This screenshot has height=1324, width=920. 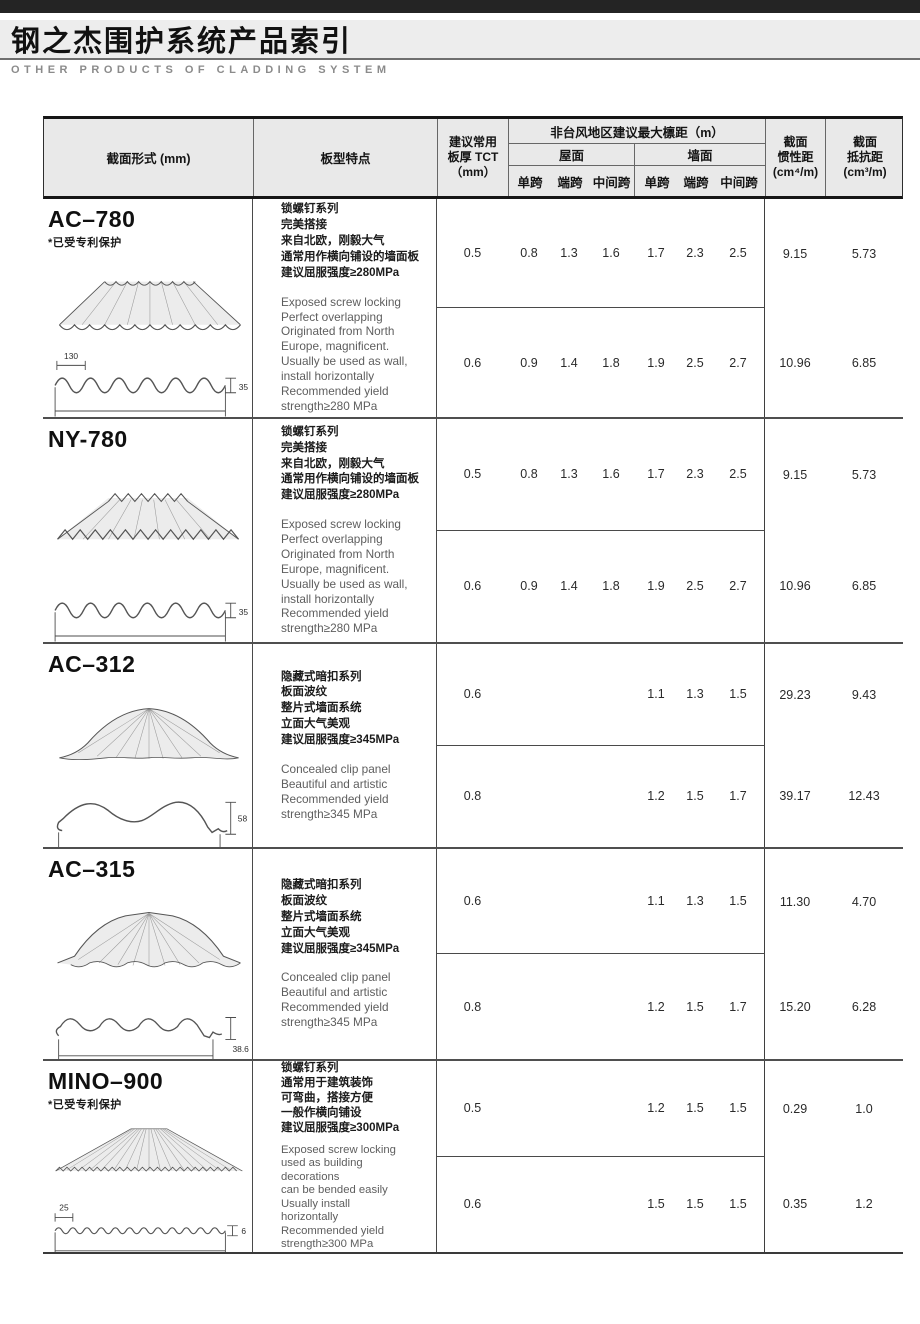 I want to click on resist-value: 1.0, so click(x=864, y=1108).